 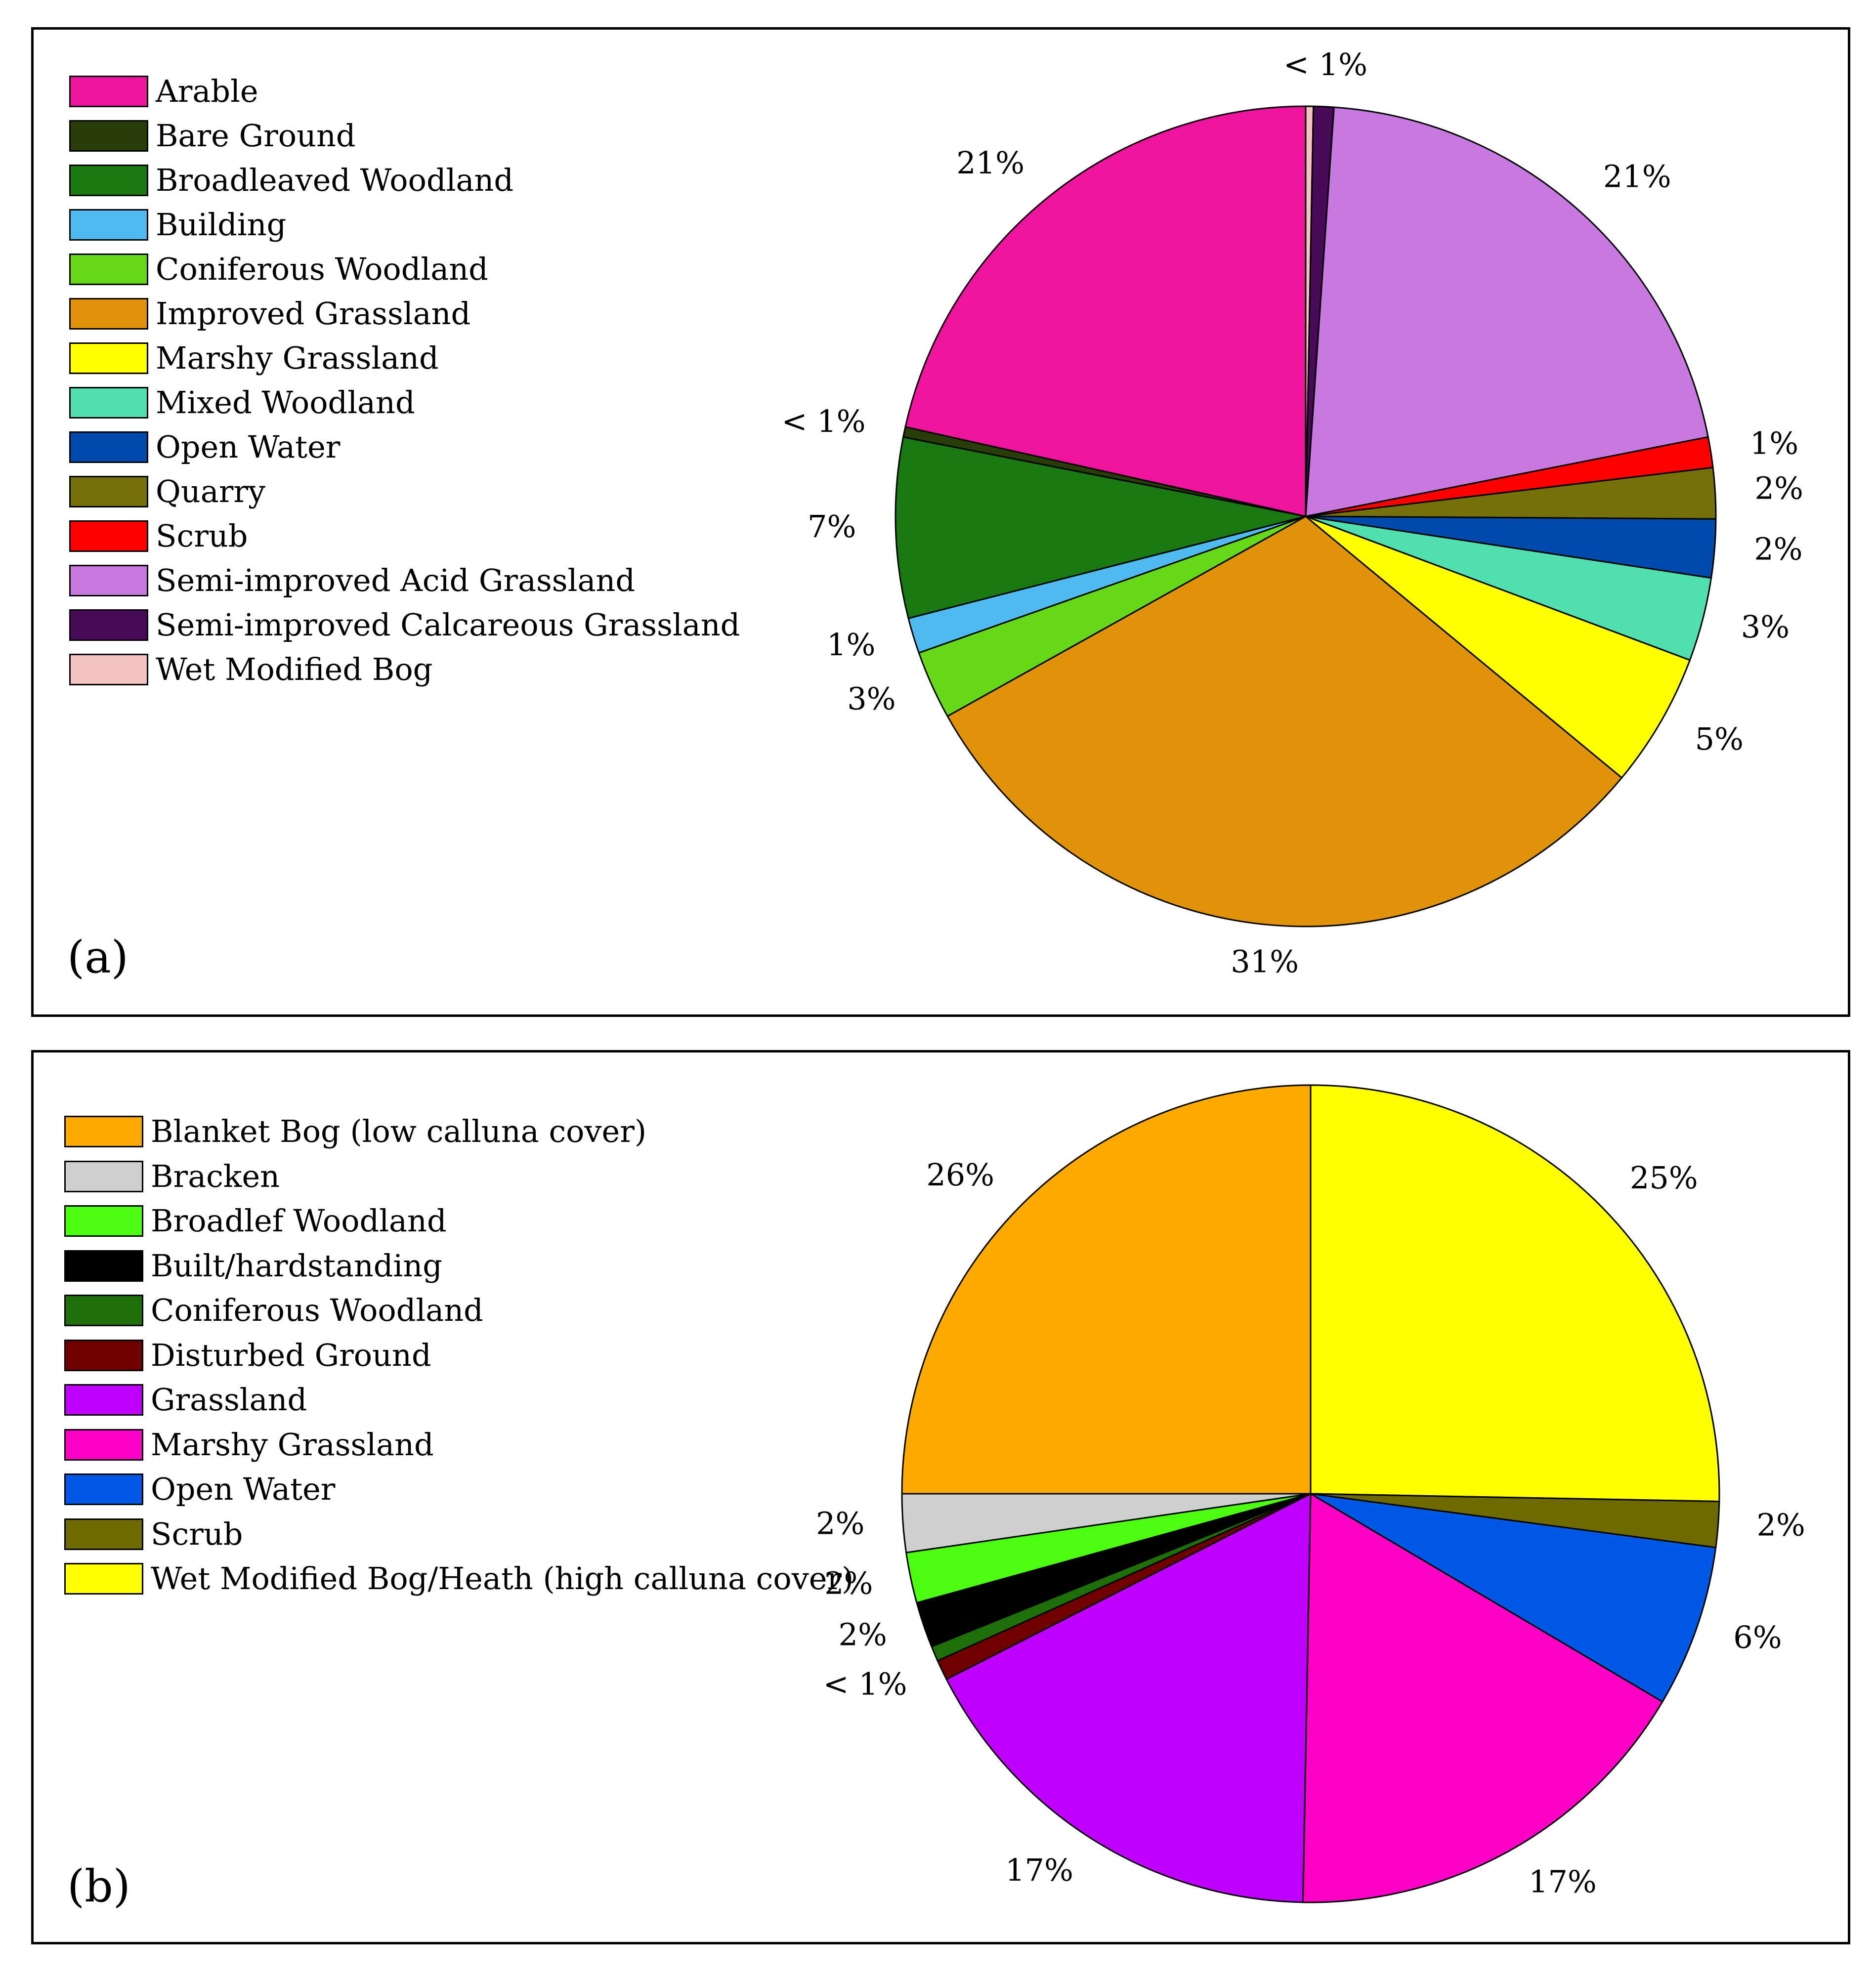 I want to click on legend-label: Mixed Woodland, so click(x=285, y=402).